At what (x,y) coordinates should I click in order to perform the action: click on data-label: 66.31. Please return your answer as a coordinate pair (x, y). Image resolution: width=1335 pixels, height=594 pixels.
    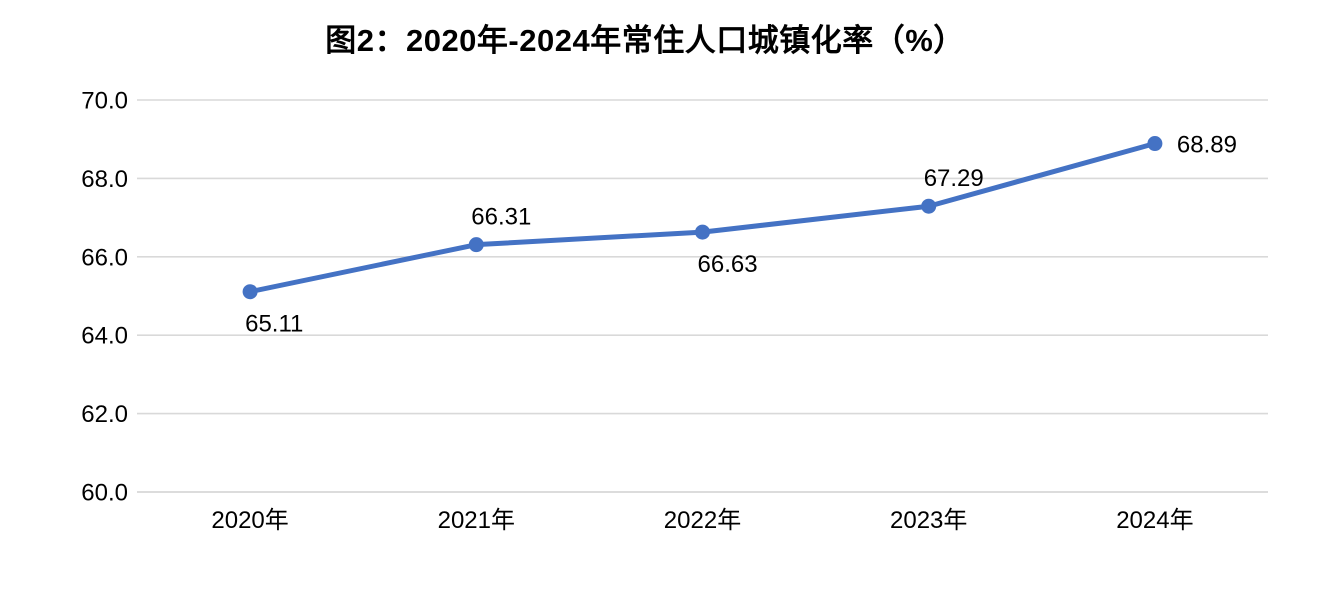
    Looking at the image, I should click on (501, 217).